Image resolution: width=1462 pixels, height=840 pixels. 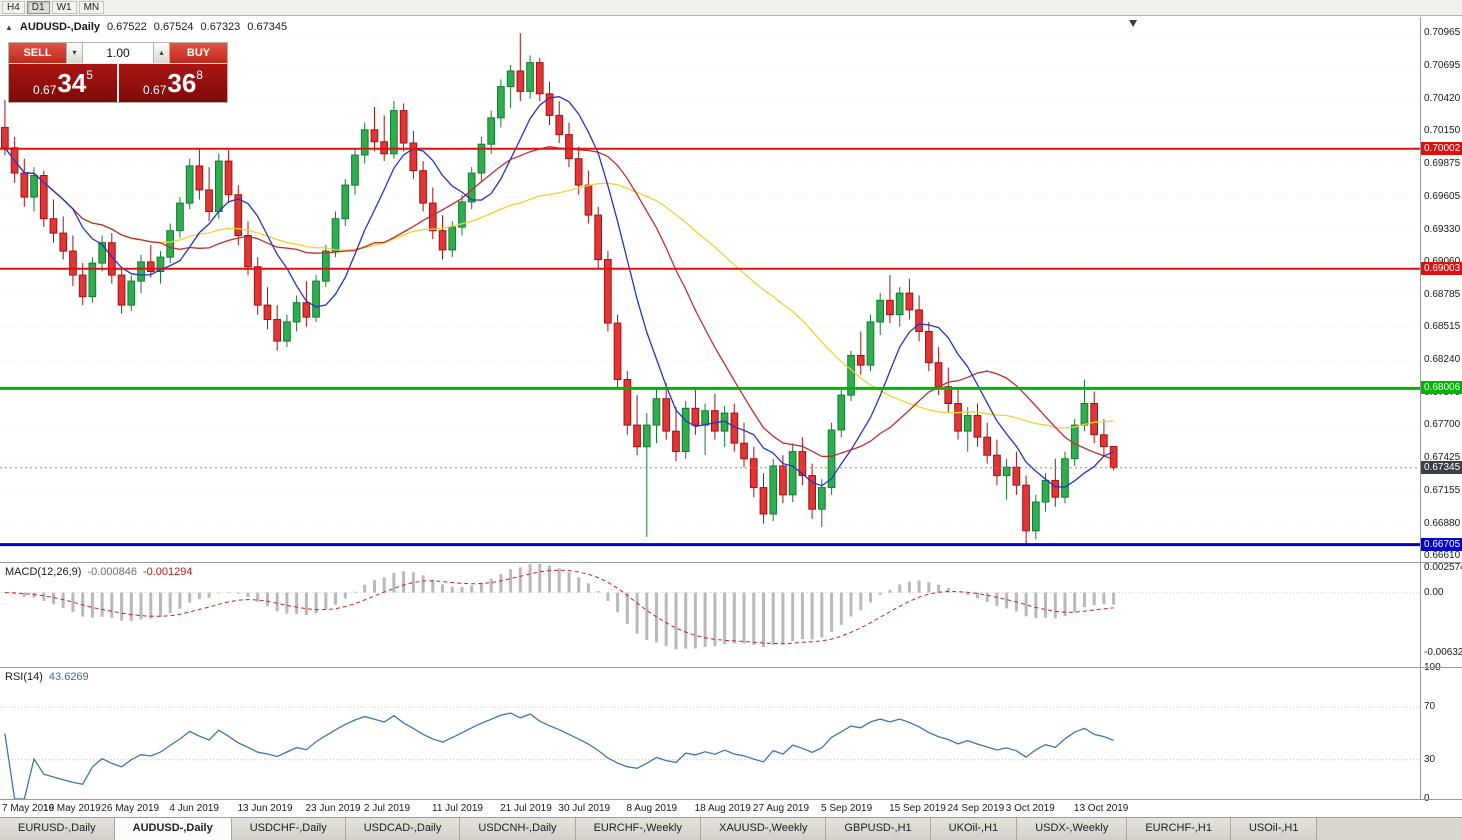 I want to click on buy-price-pips: 36, so click(x=182, y=83).